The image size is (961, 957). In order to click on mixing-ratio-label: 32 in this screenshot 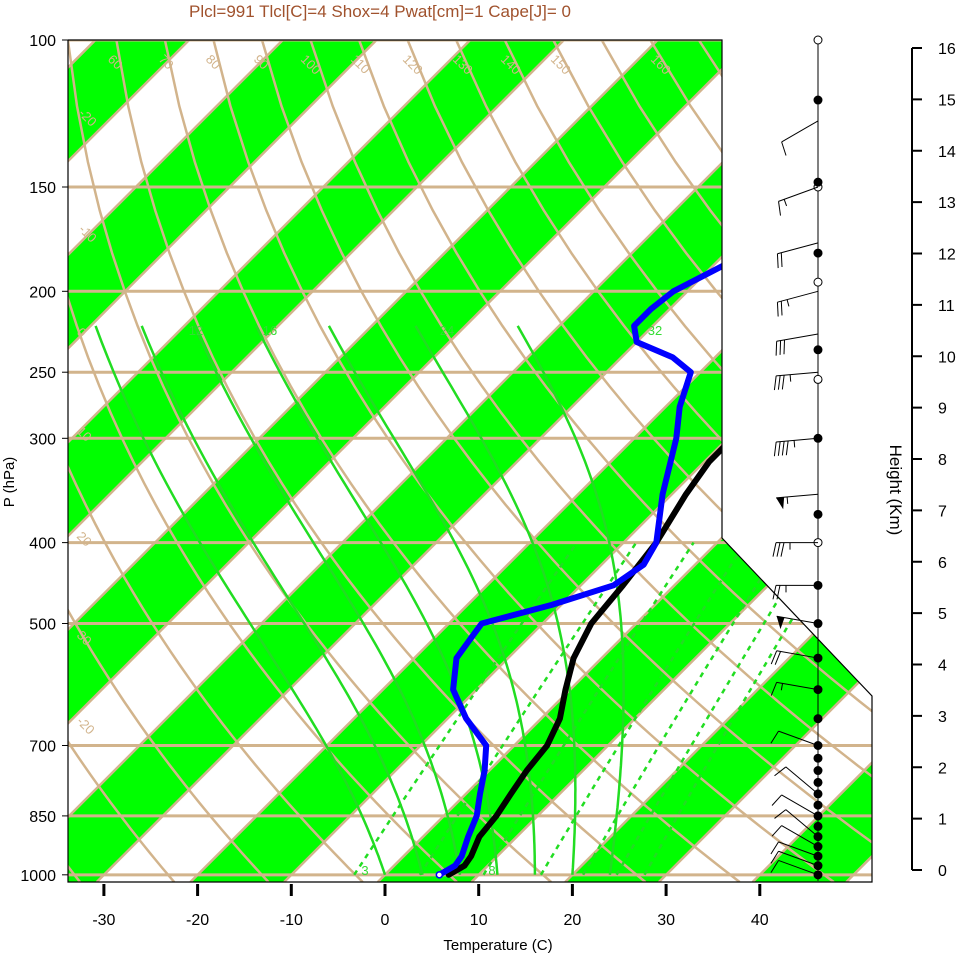, I will do `click(655, 330)`.